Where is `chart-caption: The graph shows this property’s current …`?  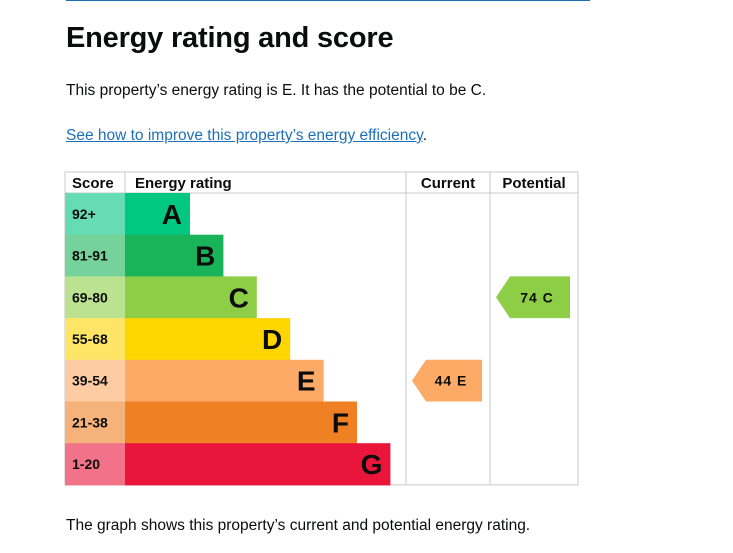 chart-caption: The graph shows this property’s current … is located at coordinates (298, 525).